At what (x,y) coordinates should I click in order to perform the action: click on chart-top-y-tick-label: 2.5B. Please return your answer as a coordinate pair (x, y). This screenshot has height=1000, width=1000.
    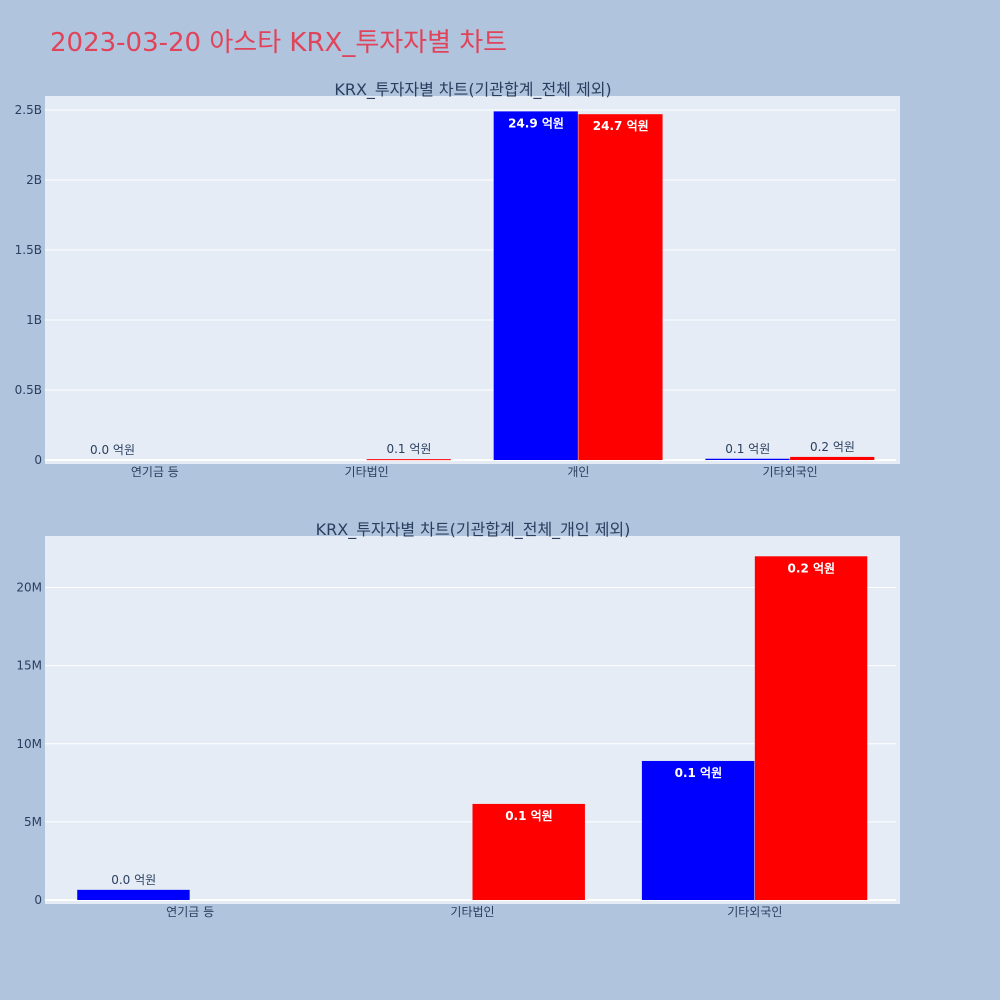
    Looking at the image, I should click on (28, 110).